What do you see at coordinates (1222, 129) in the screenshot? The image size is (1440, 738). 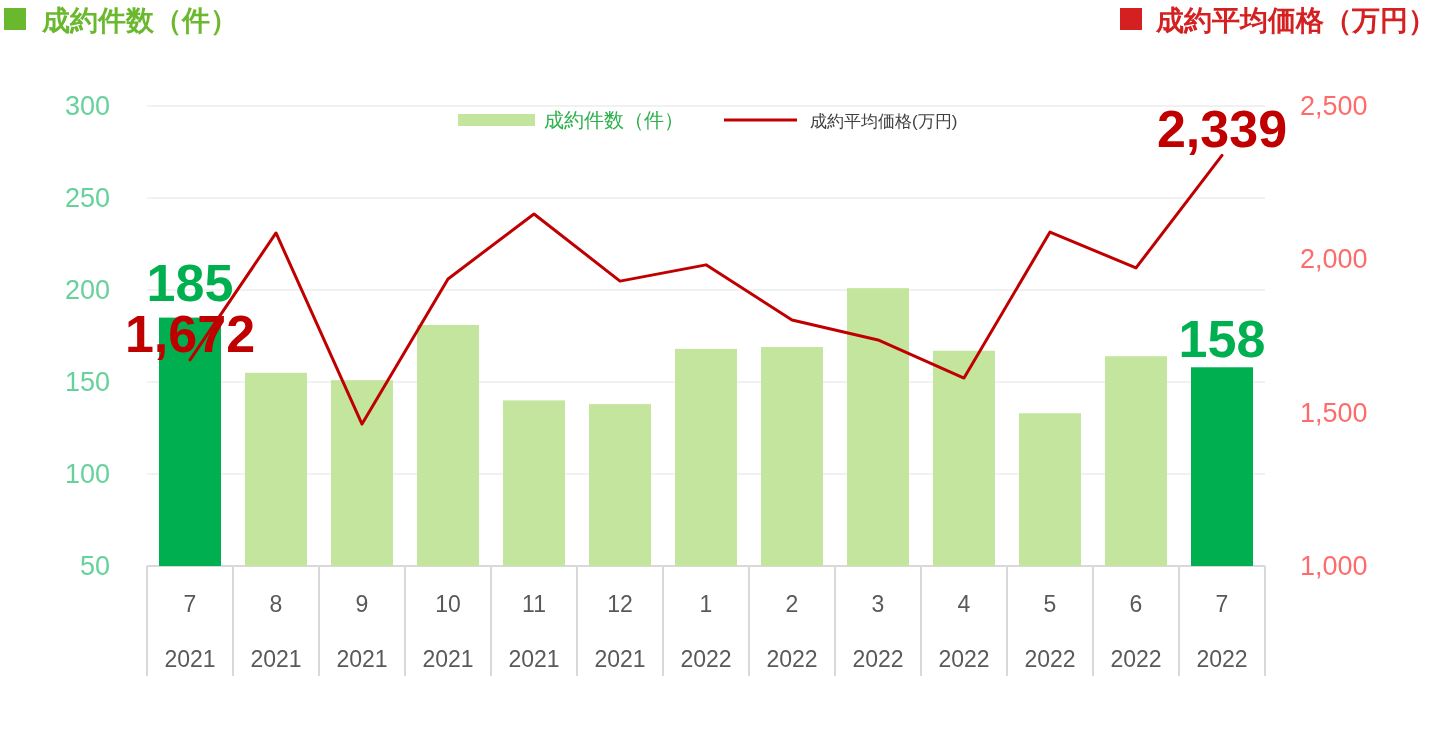 I see `data-label: 2,339` at bounding box center [1222, 129].